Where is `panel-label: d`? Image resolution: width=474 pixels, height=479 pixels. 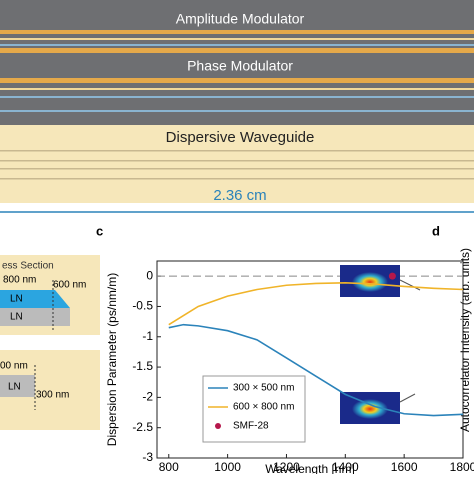 panel-label: d is located at coordinates (436, 230).